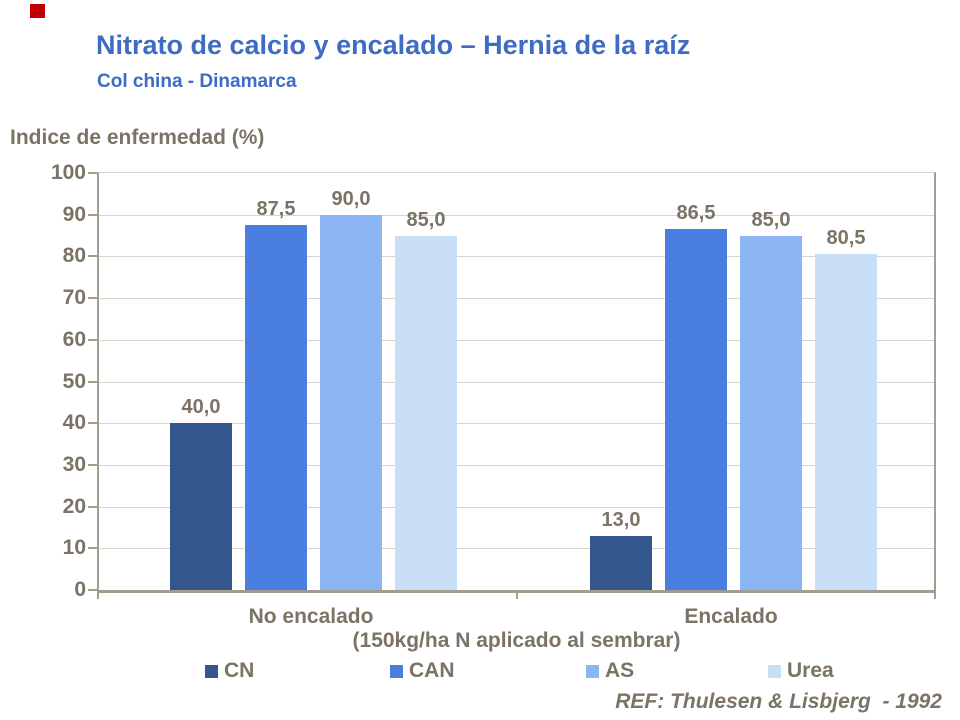 Image resolution: width=960 pixels, height=720 pixels. I want to click on bar-urea-no-encalado, so click(426, 412).